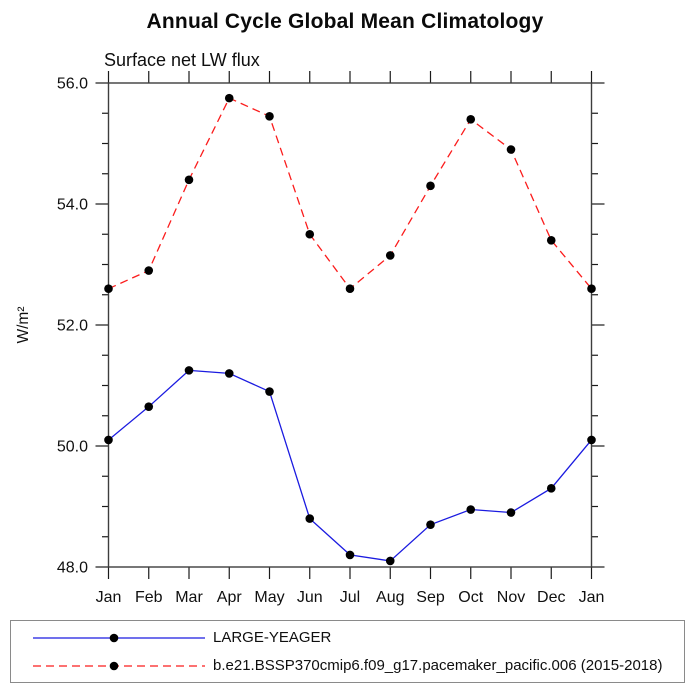 The width and height of the screenshot is (700, 700). What do you see at coordinates (230, 597) in the screenshot?
I see `x-tick-label: Apr` at bounding box center [230, 597].